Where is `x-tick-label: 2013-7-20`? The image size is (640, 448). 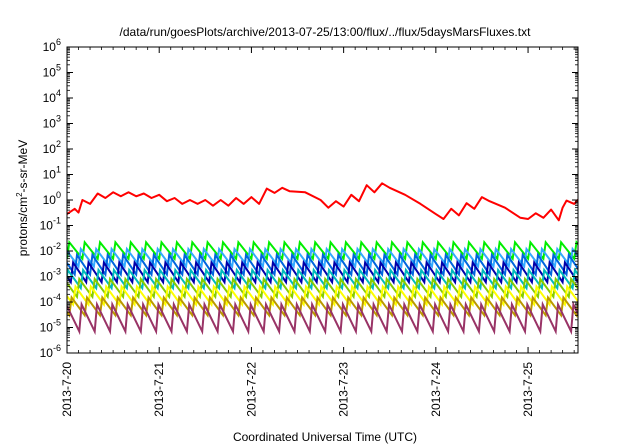 x-tick-label: 2013-7-20 is located at coordinates (67, 389).